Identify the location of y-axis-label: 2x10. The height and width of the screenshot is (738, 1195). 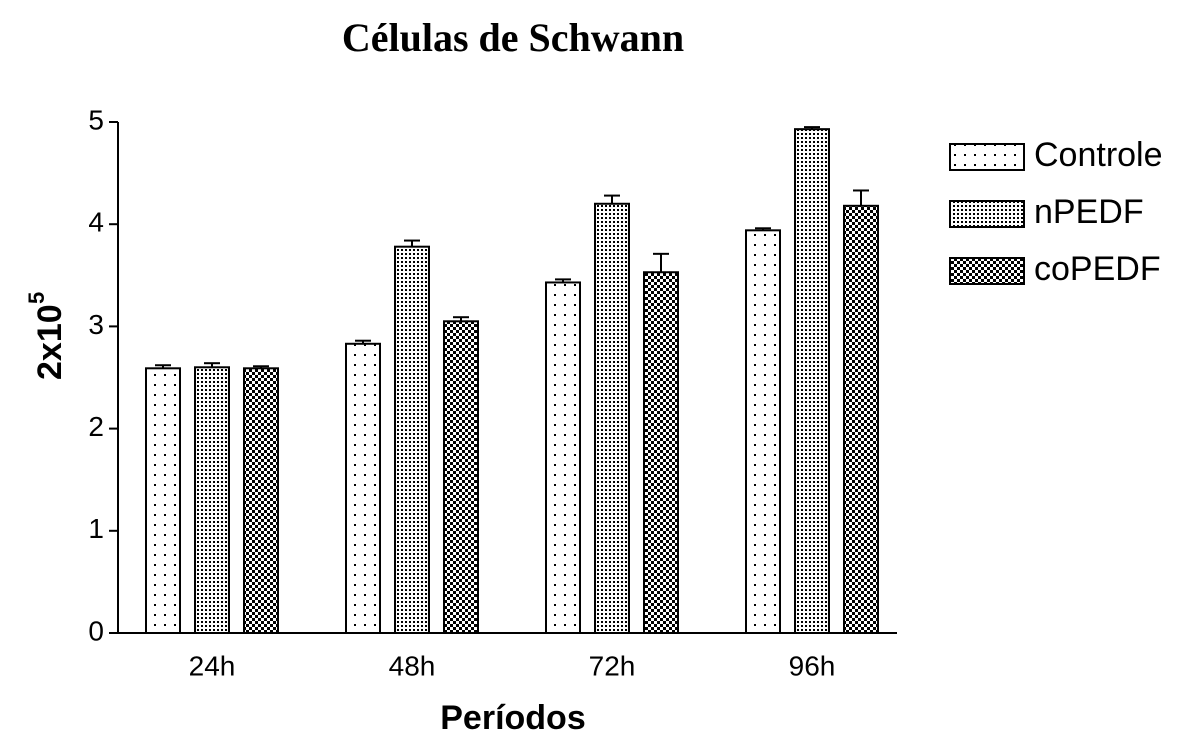
(50, 342).